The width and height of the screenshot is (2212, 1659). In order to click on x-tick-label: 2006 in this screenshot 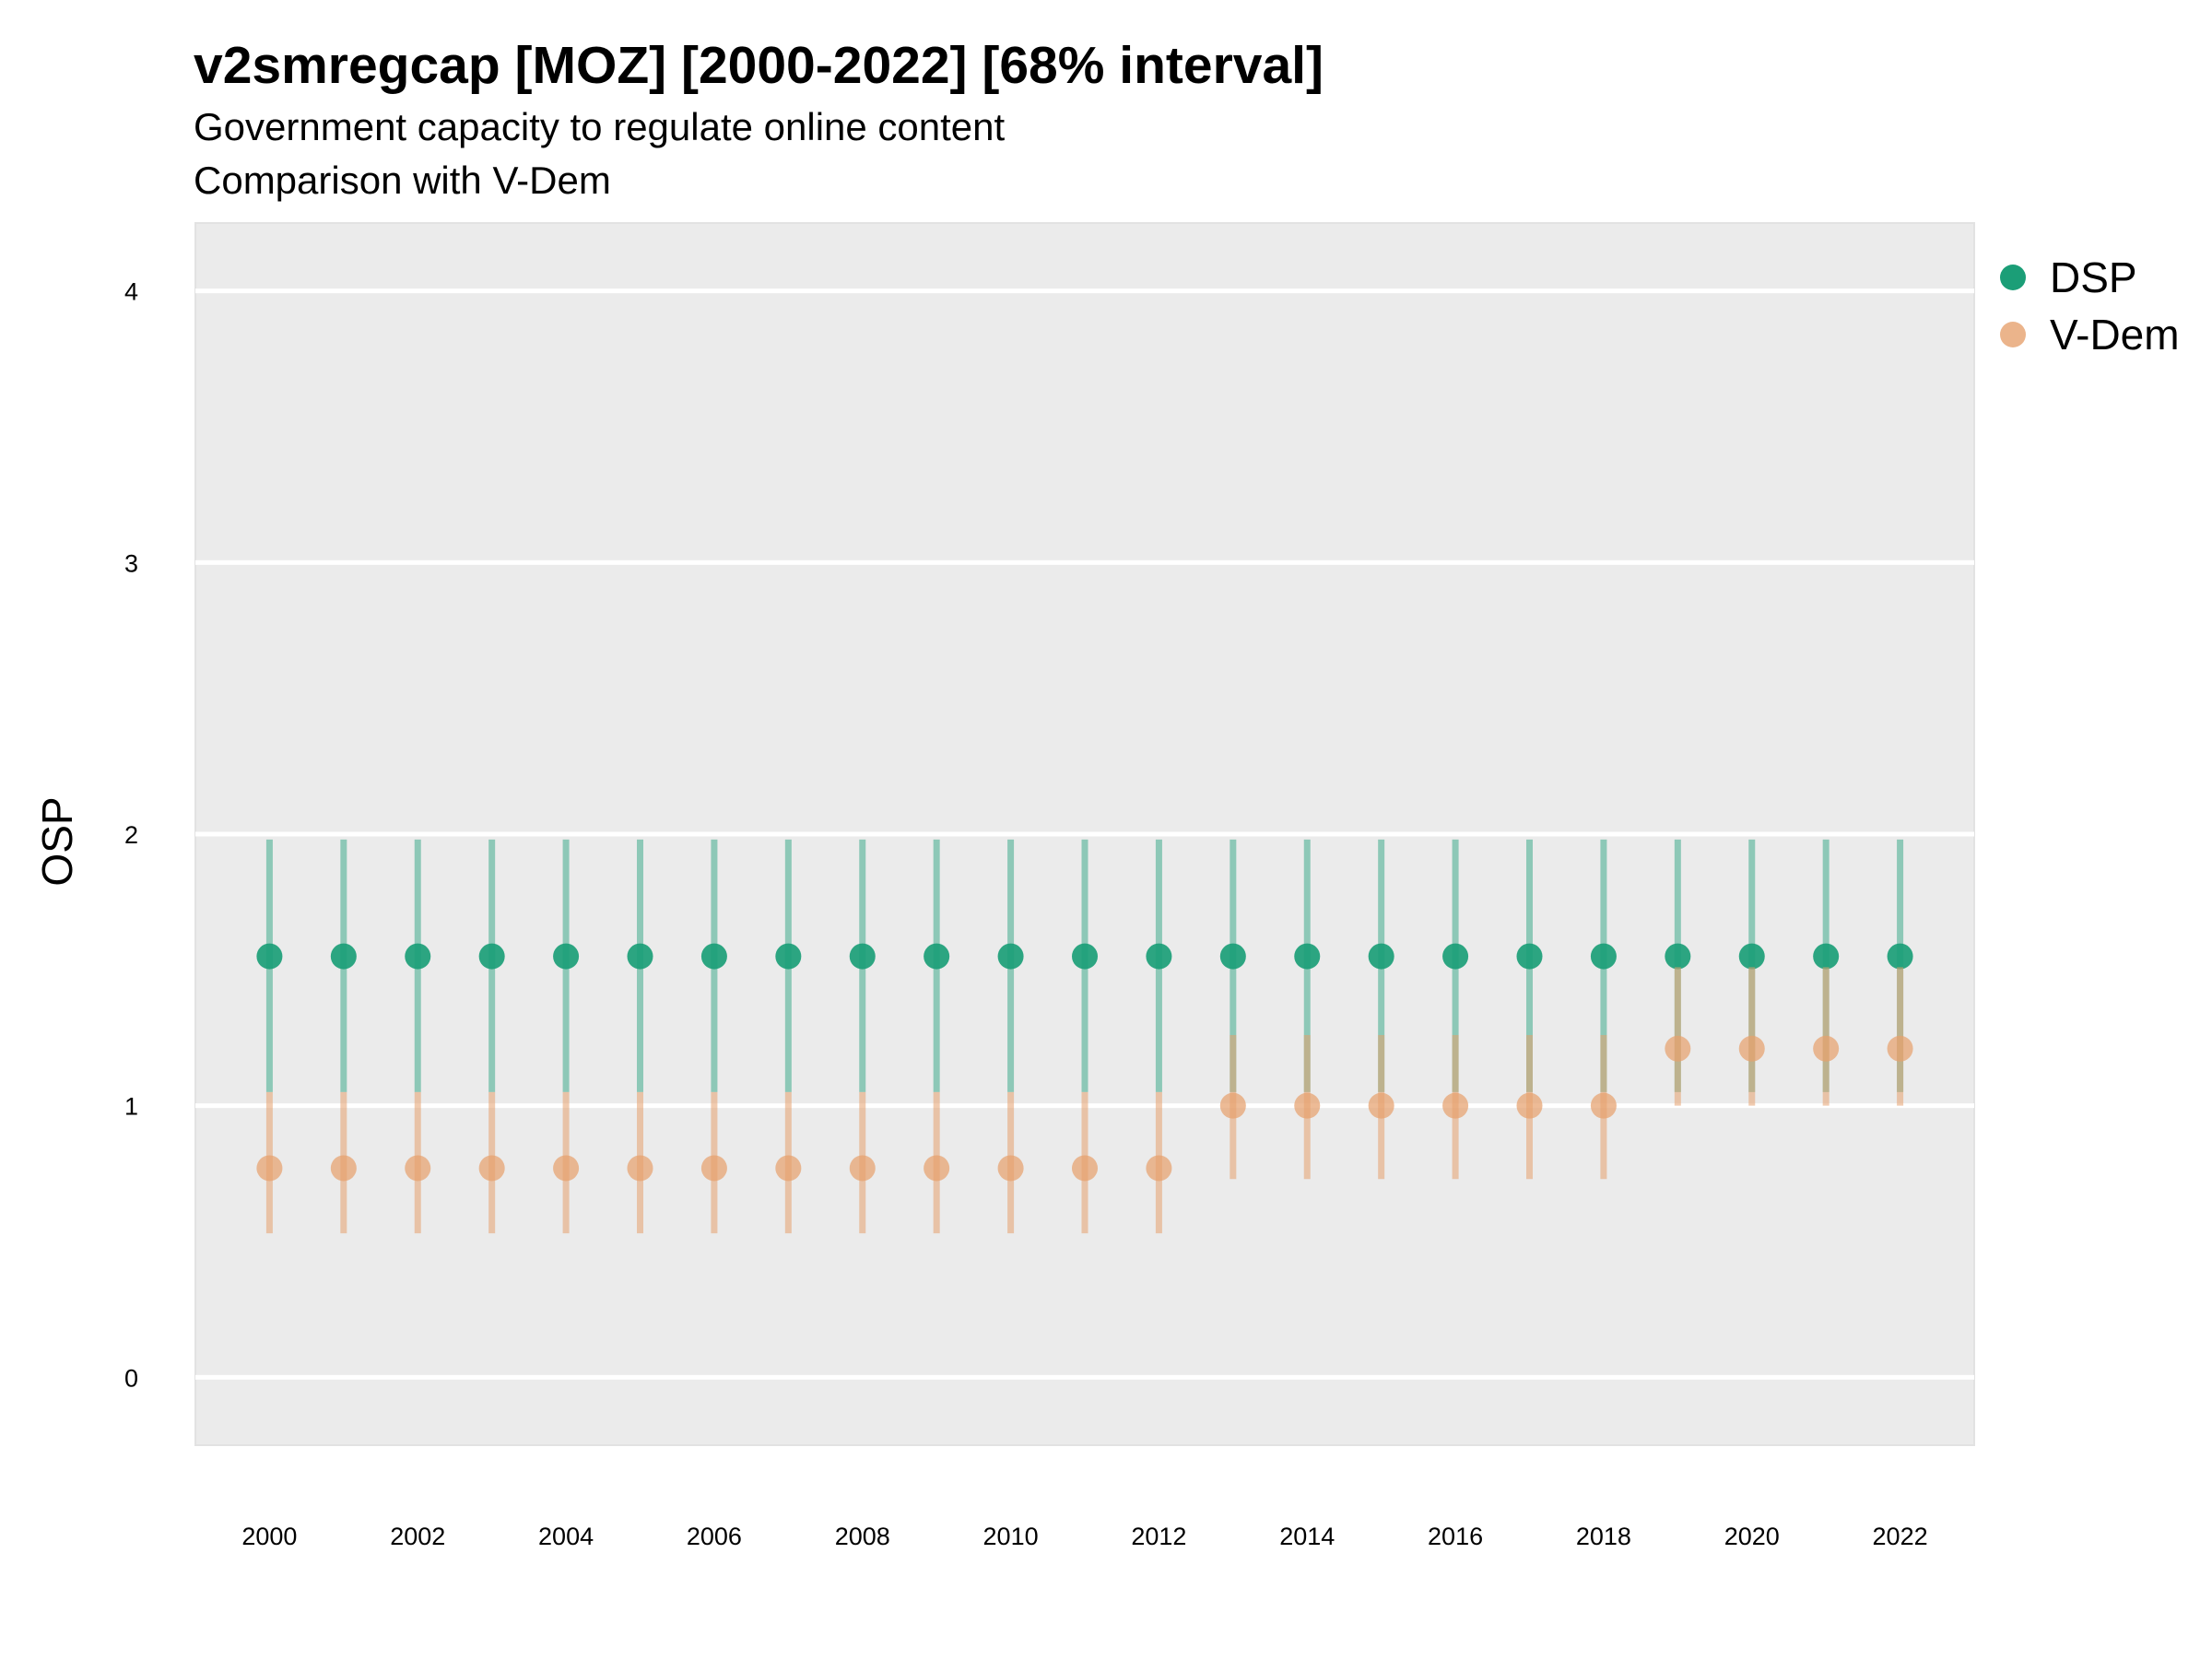, I will do `click(714, 1536)`.